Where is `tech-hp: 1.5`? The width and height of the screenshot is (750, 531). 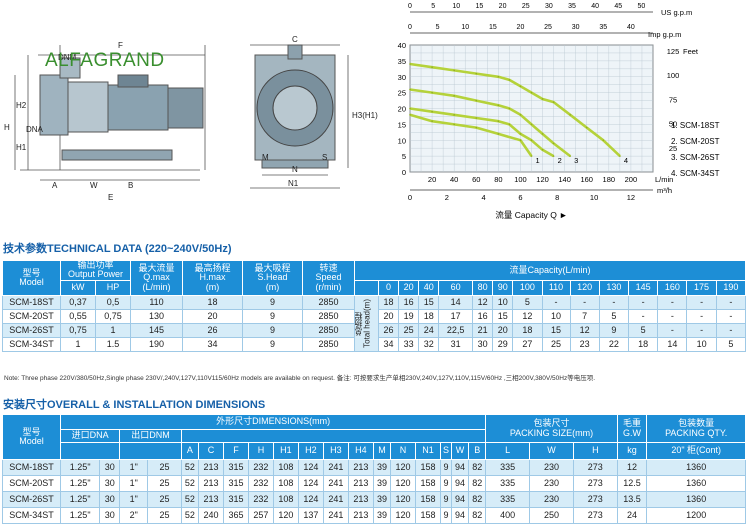 tech-hp: 1.5 is located at coordinates (113, 344).